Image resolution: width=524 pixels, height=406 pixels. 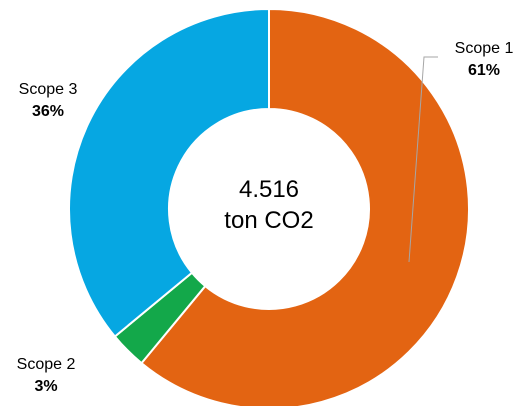 I want to click on slice-label-value-scope-1: 61%, so click(x=484, y=70).